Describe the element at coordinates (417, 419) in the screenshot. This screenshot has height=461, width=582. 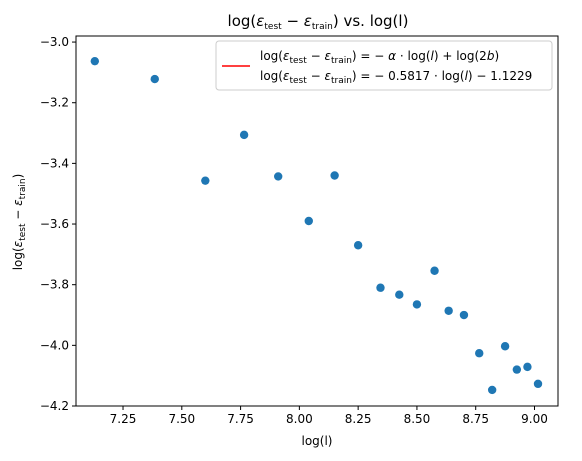
I see `x-tick-label: 8.50` at that location.